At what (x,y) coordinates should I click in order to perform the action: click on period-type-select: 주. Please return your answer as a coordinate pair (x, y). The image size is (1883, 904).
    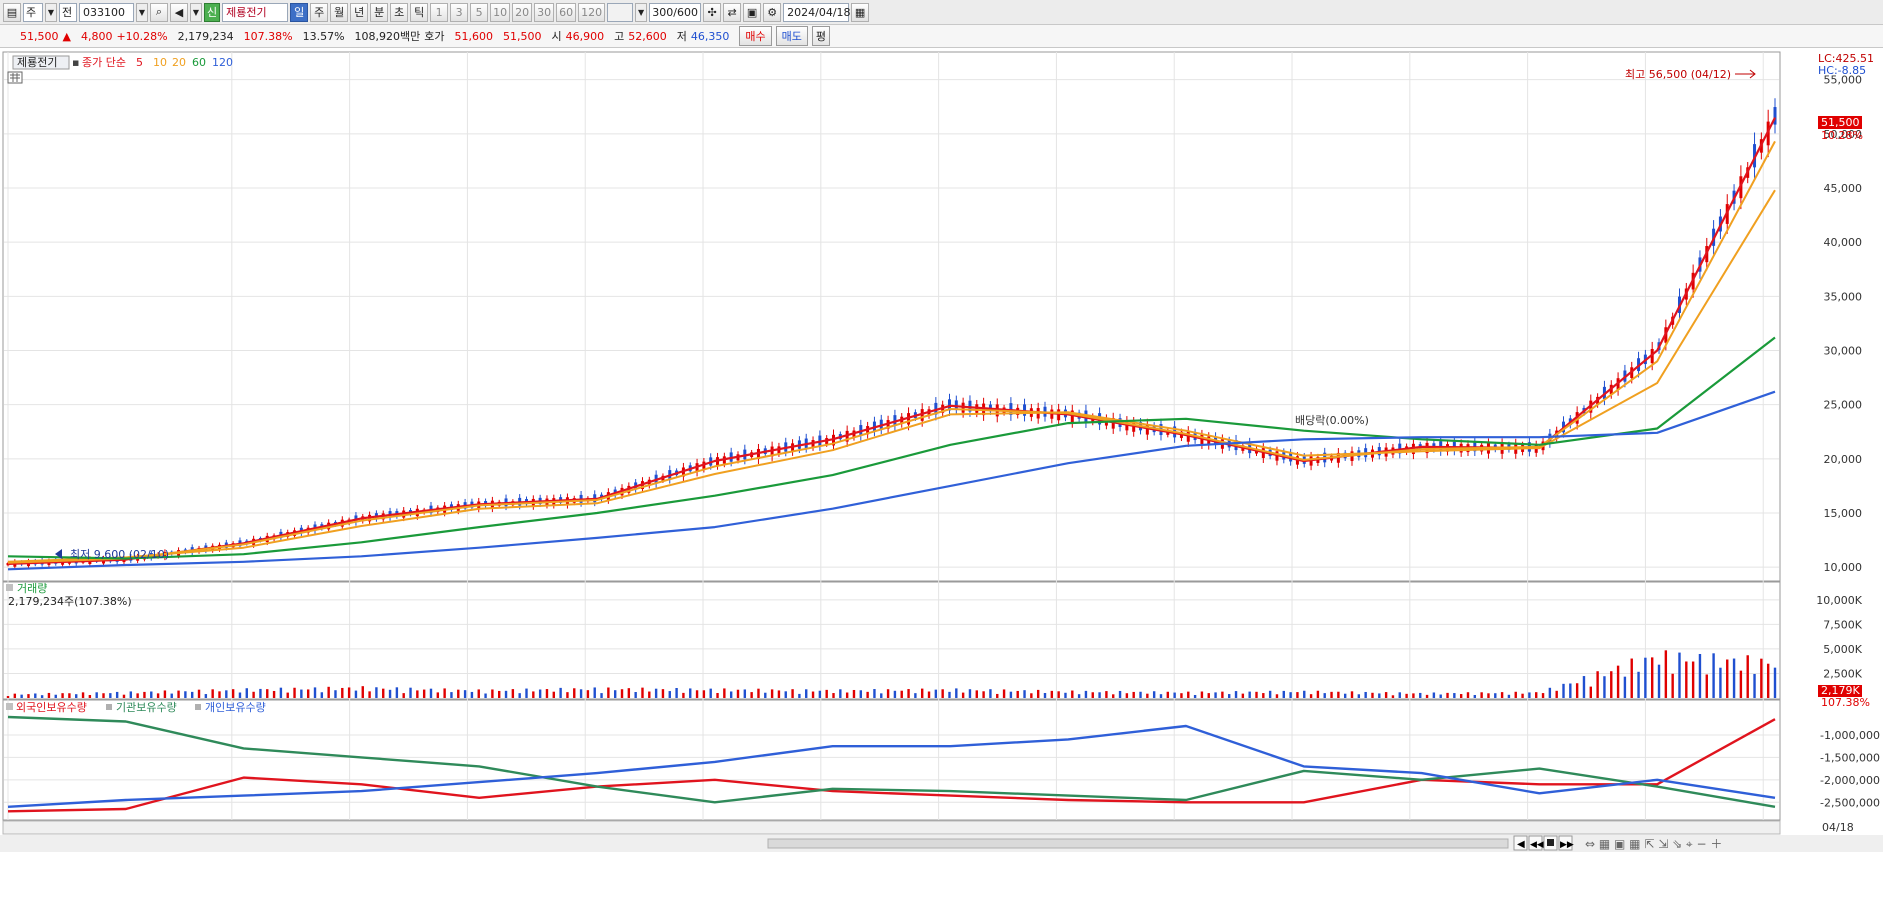
    Looking at the image, I should click on (33, 12).